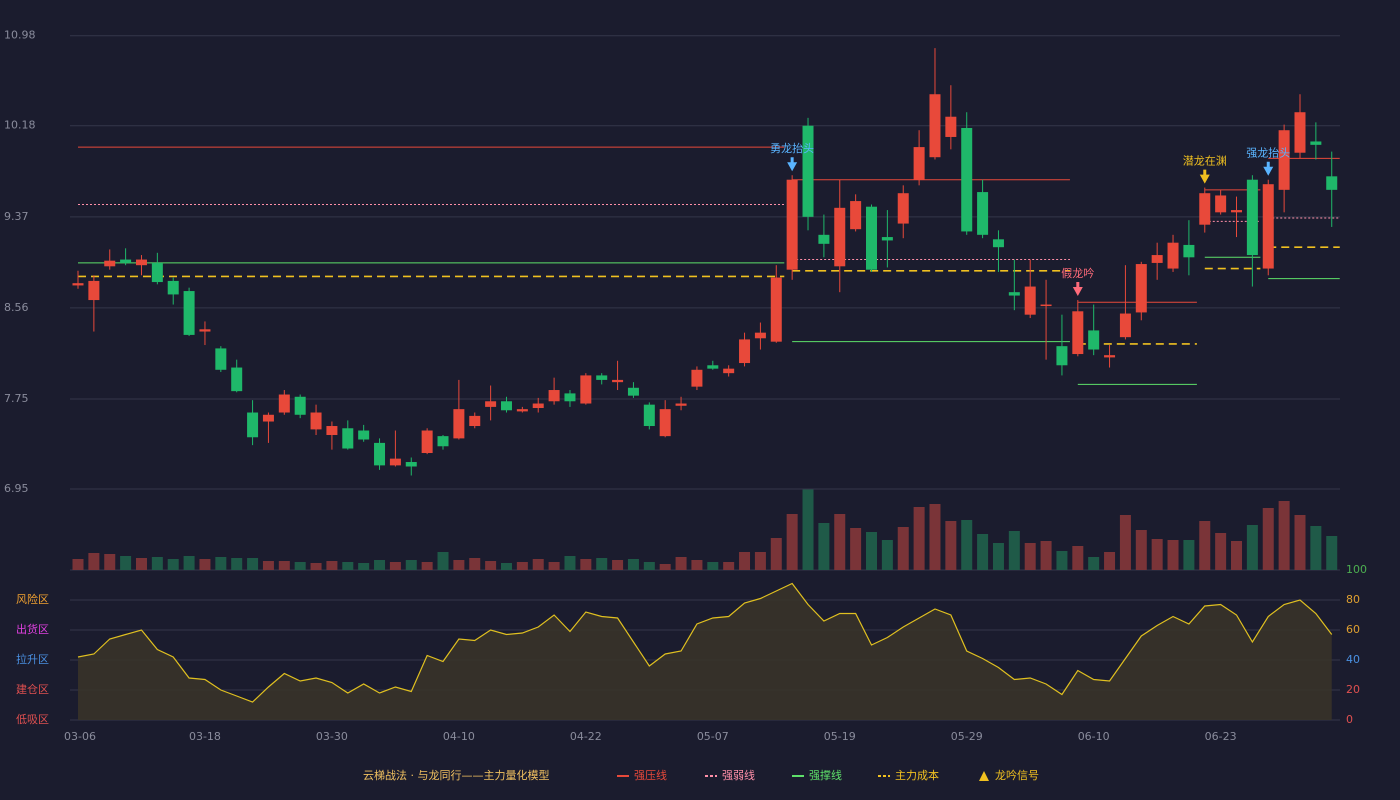 This screenshot has height=800, width=1400. I want to click on x-tick-label: 03-06, so click(80, 736).